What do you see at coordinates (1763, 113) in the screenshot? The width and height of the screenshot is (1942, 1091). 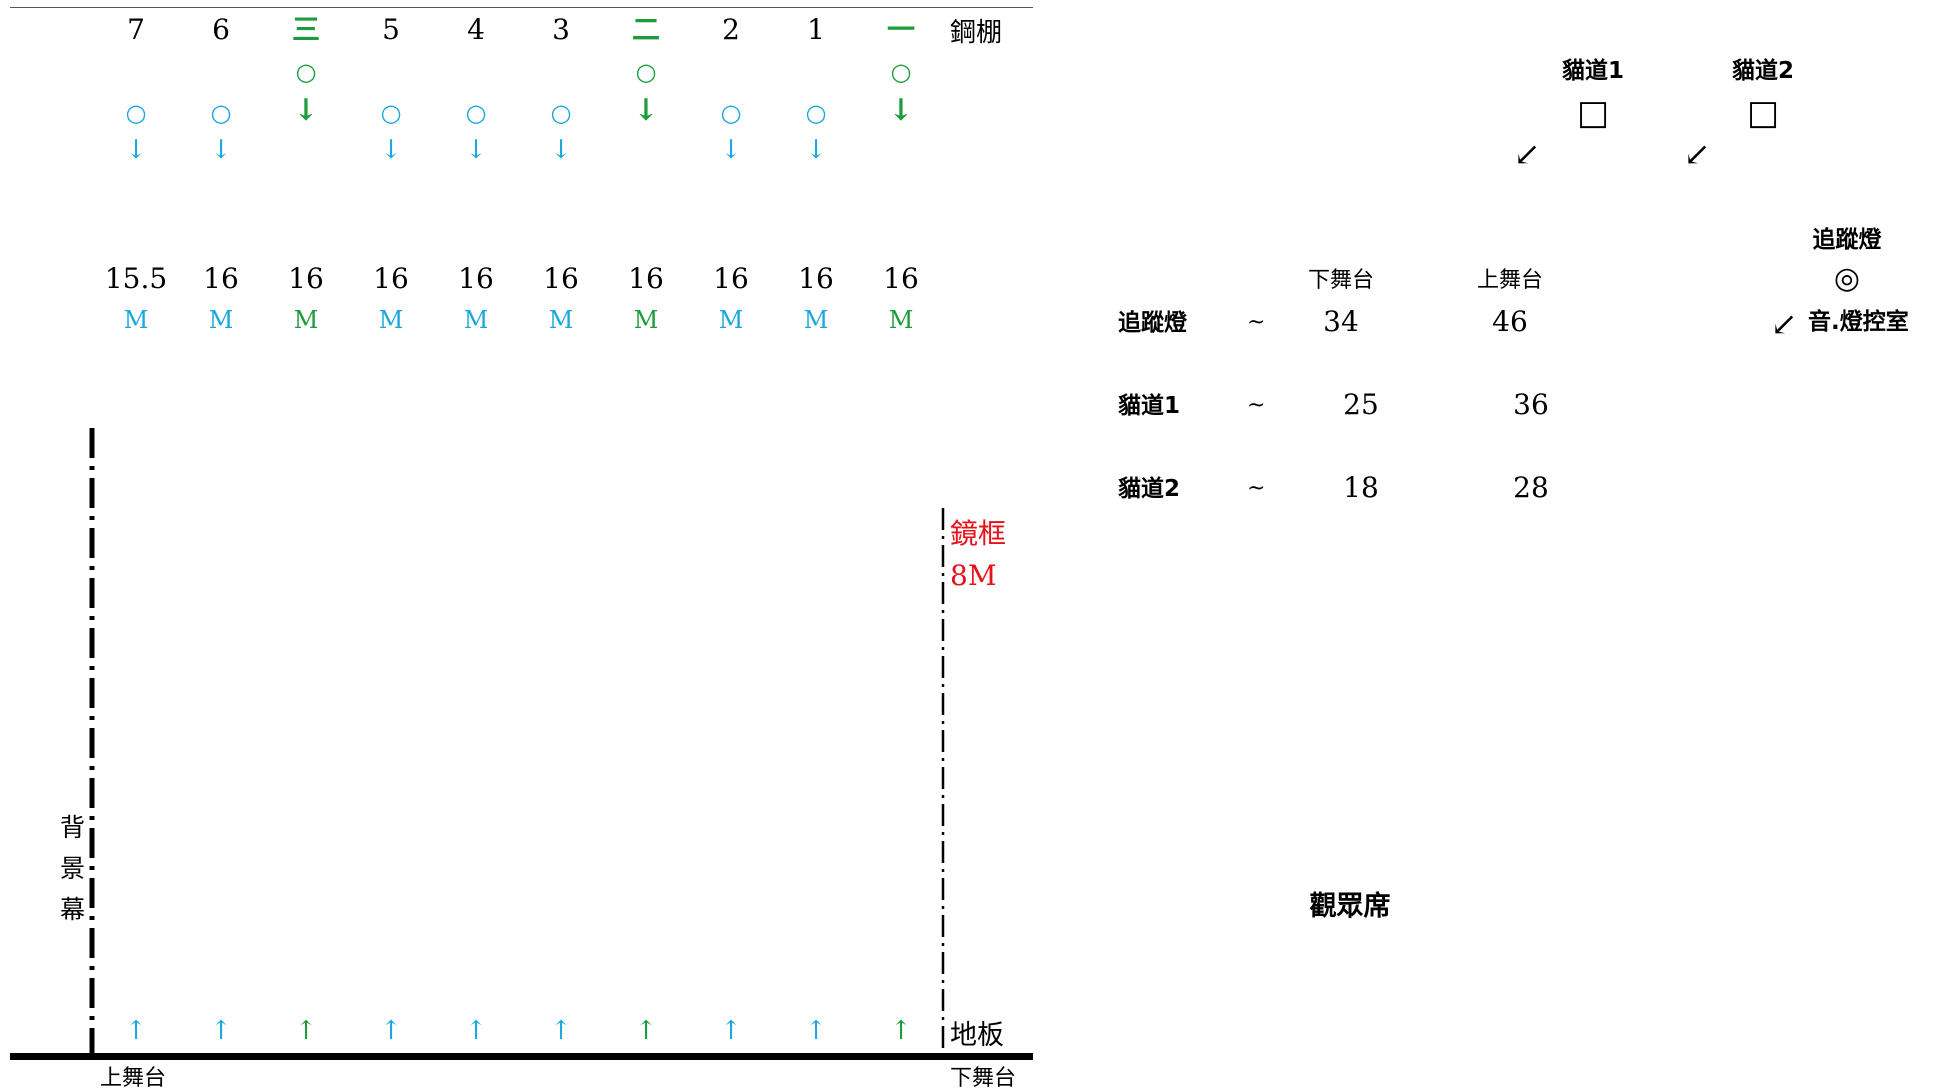 I see `catwalk-2-square-icon: □` at bounding box center [1763, 113].